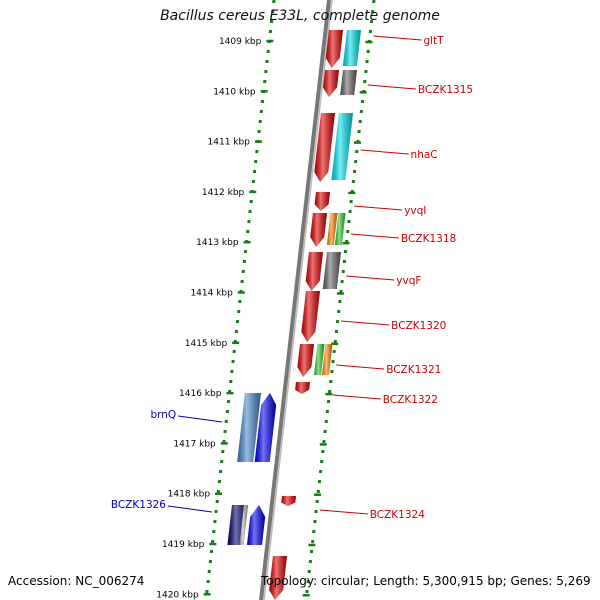 Image resolution: width=600 pixels, height=600 pixels. Describe the element at coordinates (433, 41) in the screenshot. I see `gene-label: gltT` at that location.